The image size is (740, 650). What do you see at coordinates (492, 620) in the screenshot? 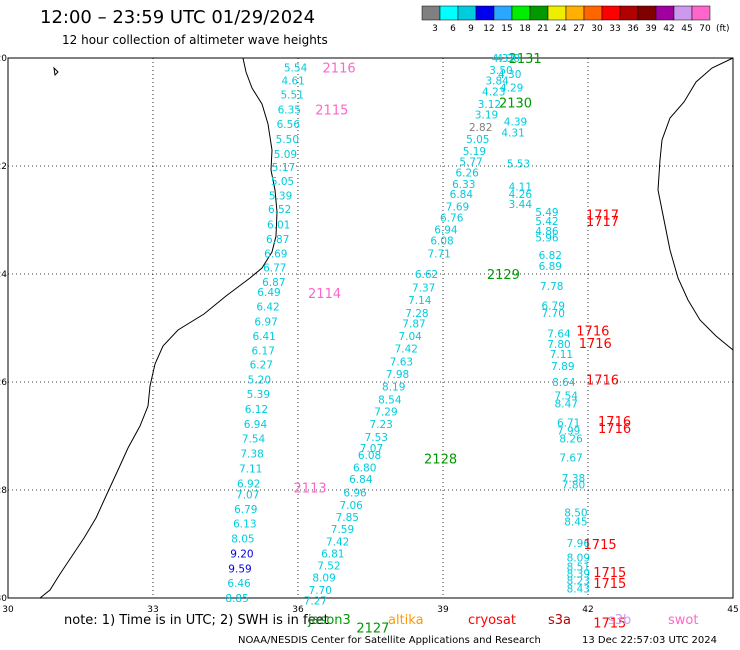
I see `satellite-label-cryosat: cryosat` at bounding box center [492, 620].